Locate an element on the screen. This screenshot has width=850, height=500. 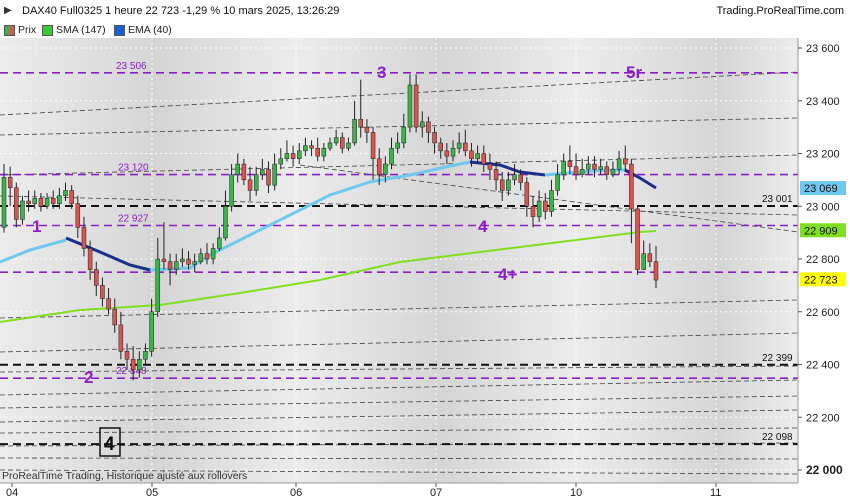
x-tick-label: 10 is located at coordinates (576, 493).